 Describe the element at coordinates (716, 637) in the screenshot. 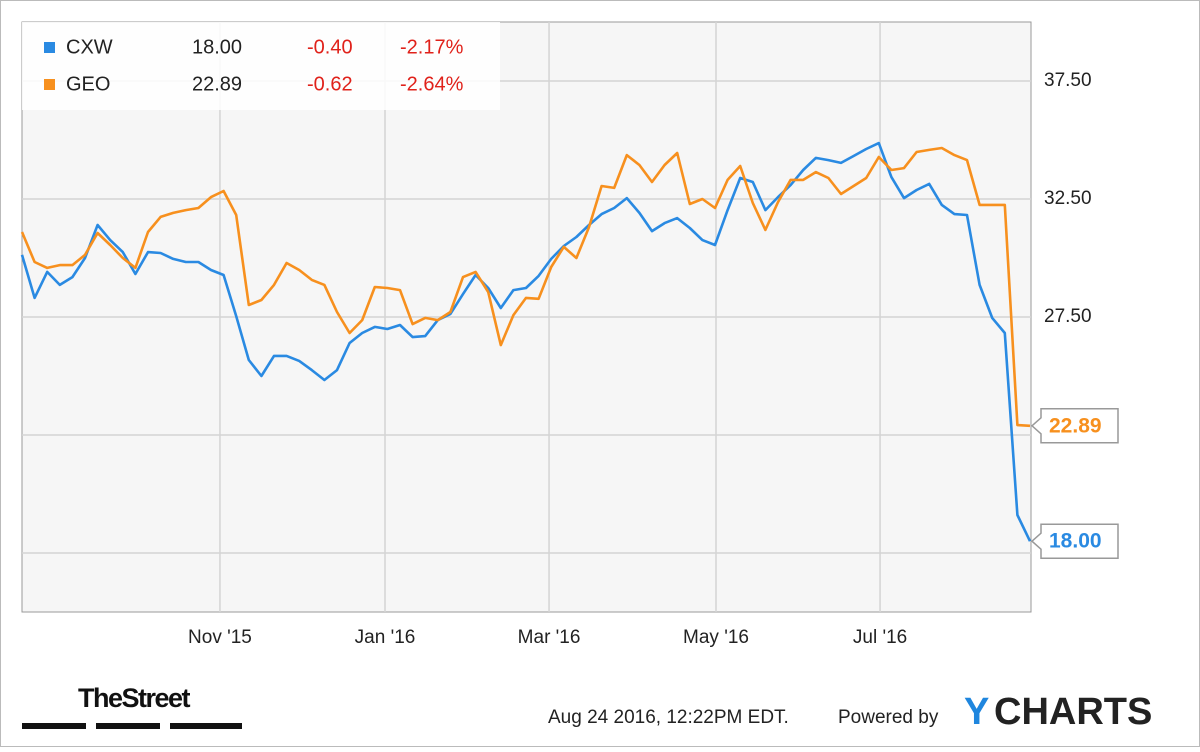

I see `x-tick-label: May '16` at that location.